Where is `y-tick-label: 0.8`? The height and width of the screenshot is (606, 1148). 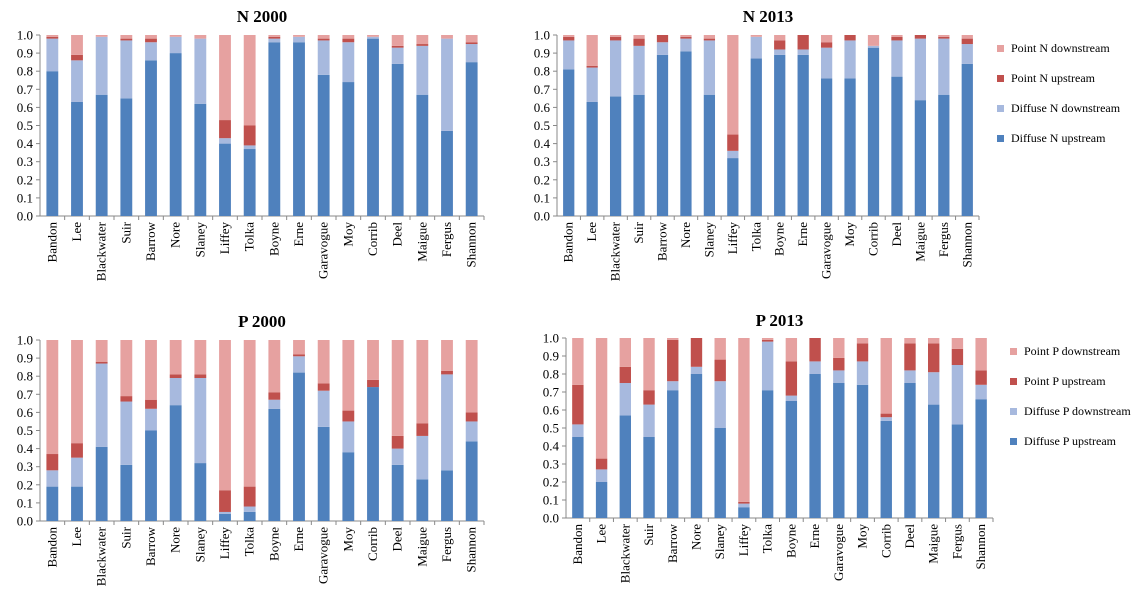 y-tick-label: 0.8 is located at coordinates (25, 376).